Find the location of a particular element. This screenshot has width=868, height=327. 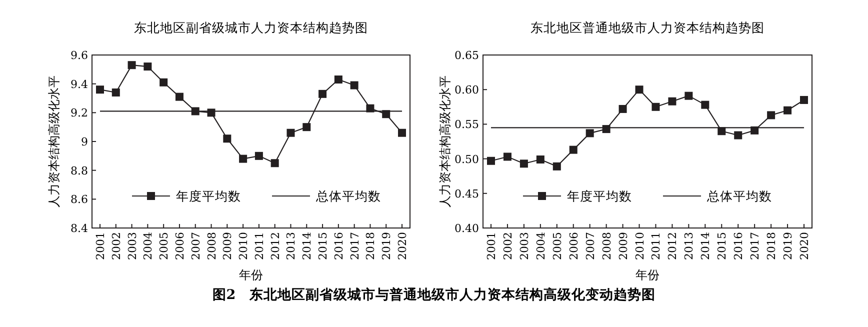

y-tick-label: 0.40 is located at coordinates (466, 228).